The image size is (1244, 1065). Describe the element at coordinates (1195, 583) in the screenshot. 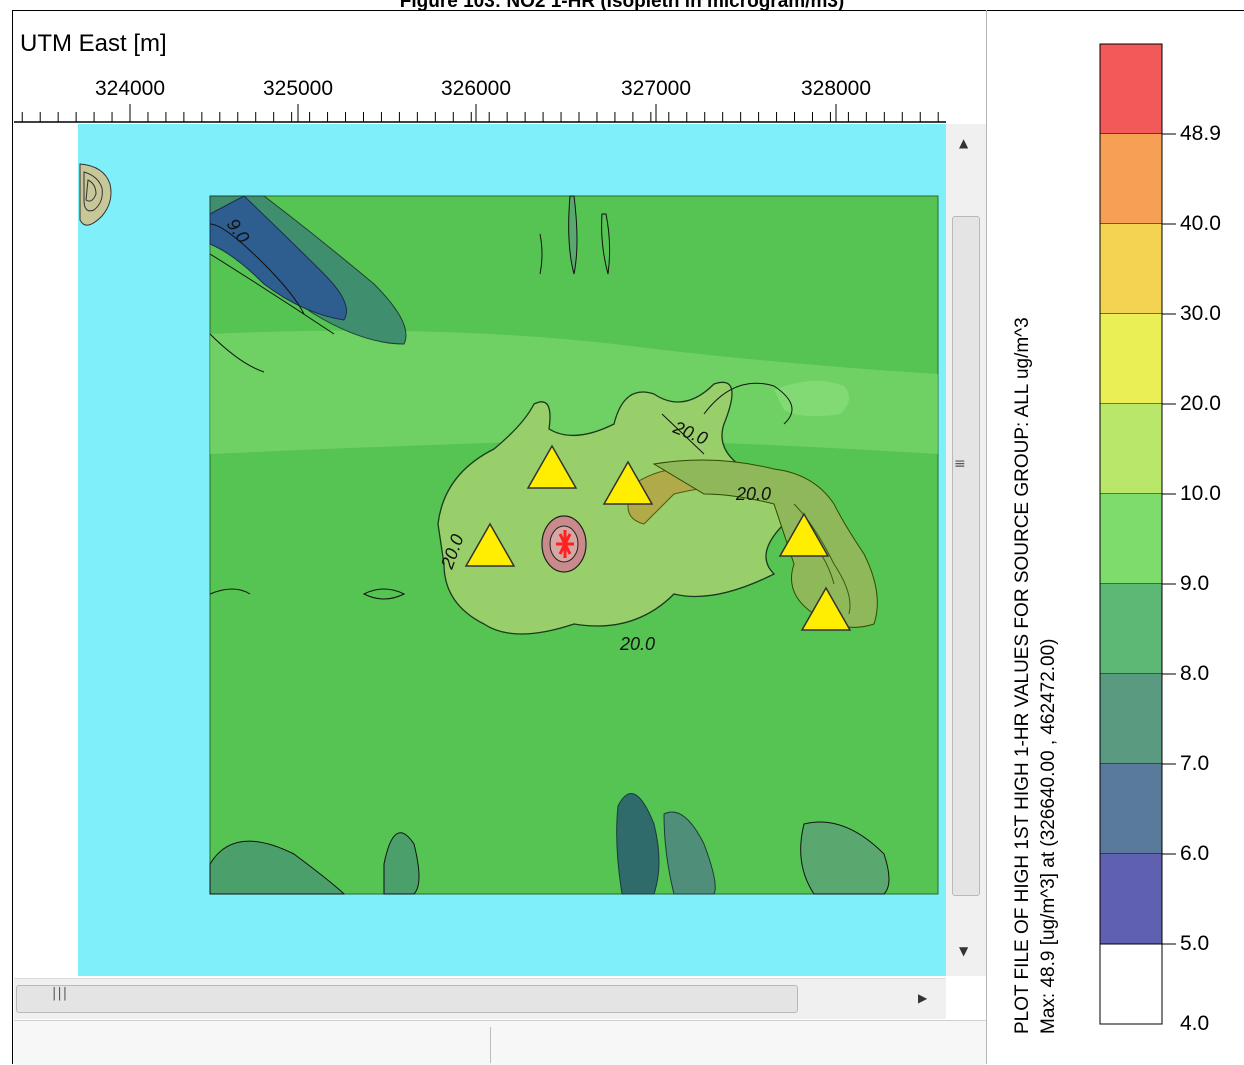

I see `legend-label: 9.0` at that location.